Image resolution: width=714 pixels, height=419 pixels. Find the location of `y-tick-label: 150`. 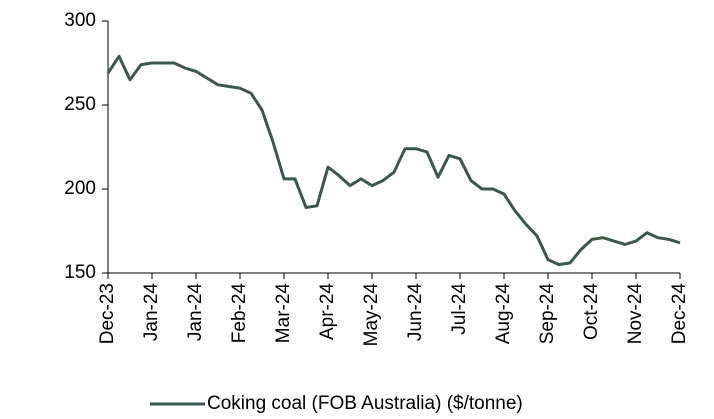

y-tick-label: 150 is located at coordinates (80, 272).